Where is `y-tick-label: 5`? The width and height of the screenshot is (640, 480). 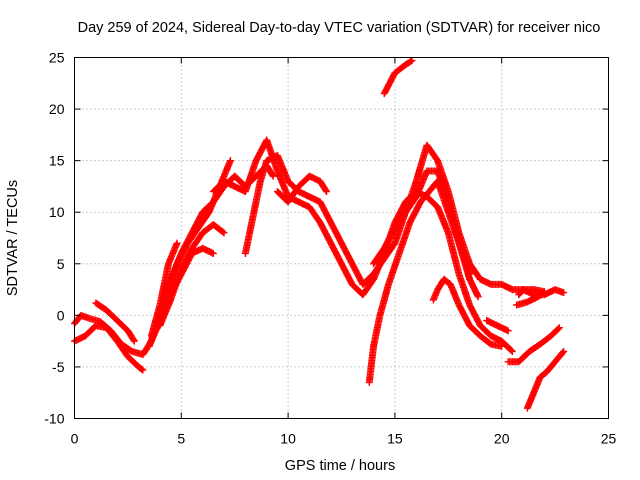
y-tick-label: 5 is located at coordinates (61, 264).